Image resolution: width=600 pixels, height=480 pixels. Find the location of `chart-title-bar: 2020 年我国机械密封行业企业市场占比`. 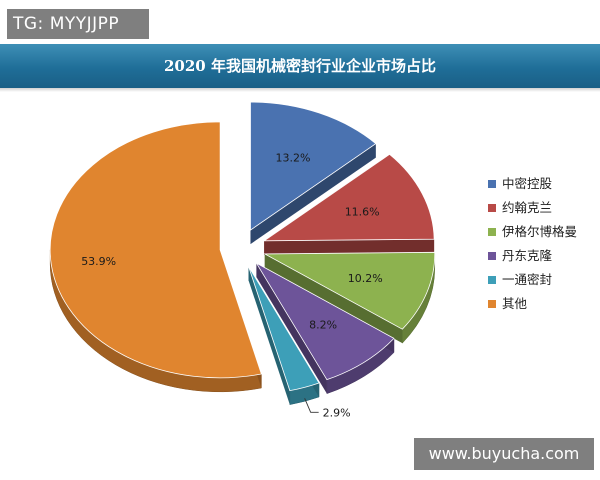

chart-title-bar: 2020 年我国机械密封行业企业市场占比 is located at coordinates (300, 66).